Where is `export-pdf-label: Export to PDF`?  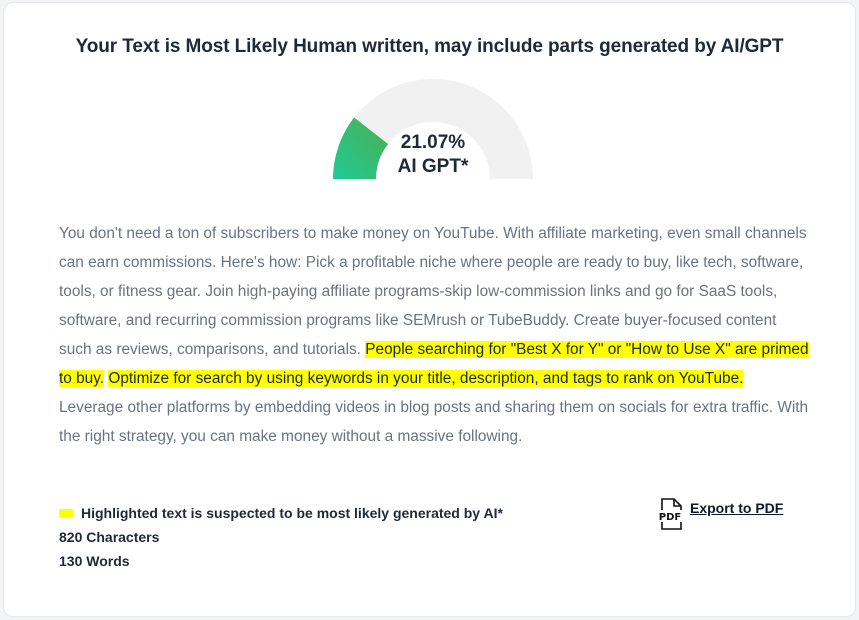
export-pdf-label: Export to PDF is located at coordinates (737, 508).